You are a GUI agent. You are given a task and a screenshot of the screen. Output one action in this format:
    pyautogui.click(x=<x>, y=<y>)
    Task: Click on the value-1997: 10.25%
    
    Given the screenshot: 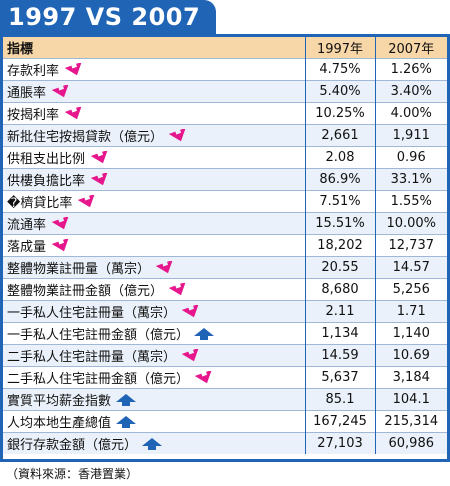 What is the action you would take?
    pyautogui.click(x=339, y=113)
    